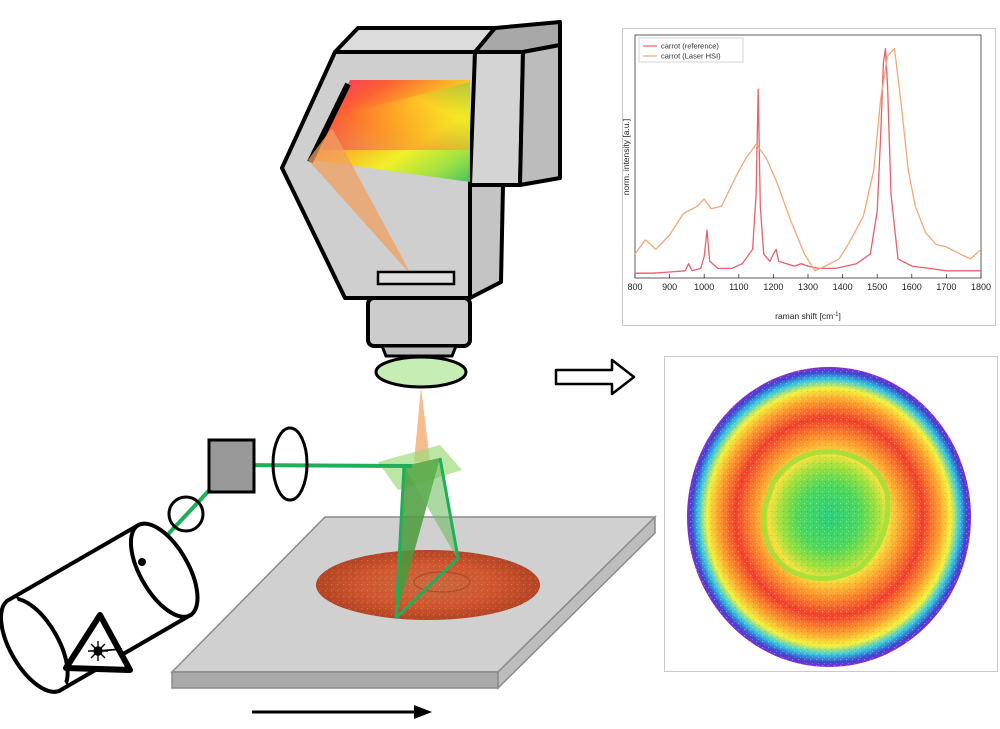  What do you see at coordinates (912, 287) in the screenshot?
I see `x-tick-label: 1600` at bounding box center [912, 287].